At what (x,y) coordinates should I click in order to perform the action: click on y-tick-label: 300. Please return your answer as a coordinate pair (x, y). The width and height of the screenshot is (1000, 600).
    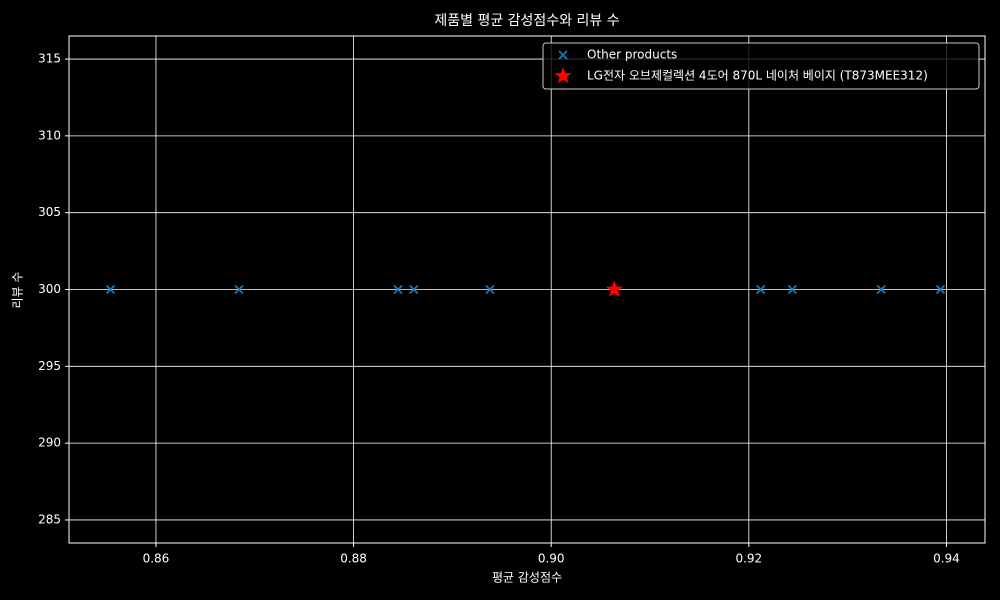
    Looking at the image, I should click on (49, 289).